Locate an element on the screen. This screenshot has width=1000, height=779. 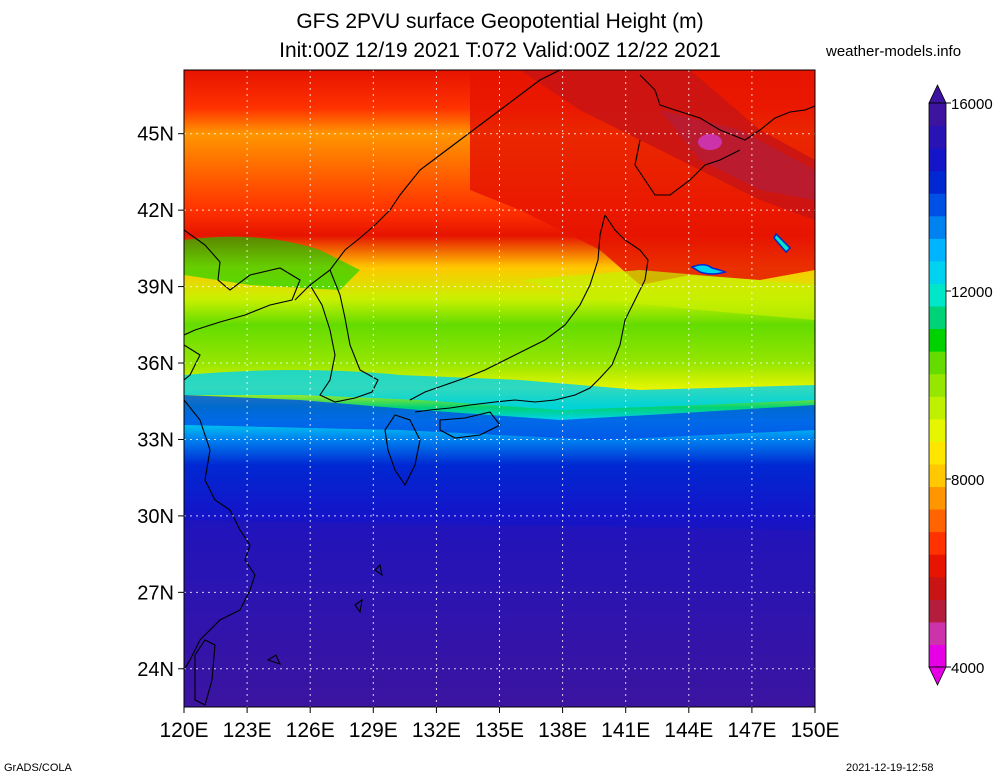
lon-tick-label: 135E is located at coordinates (499, 730).